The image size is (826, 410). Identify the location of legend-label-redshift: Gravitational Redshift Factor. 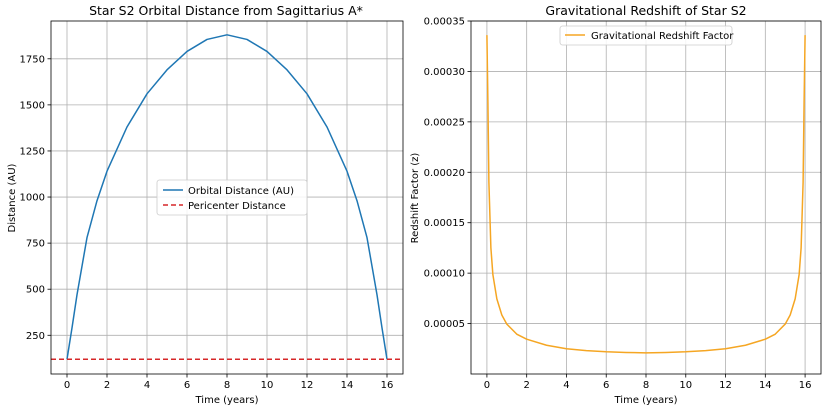
(662, 36).